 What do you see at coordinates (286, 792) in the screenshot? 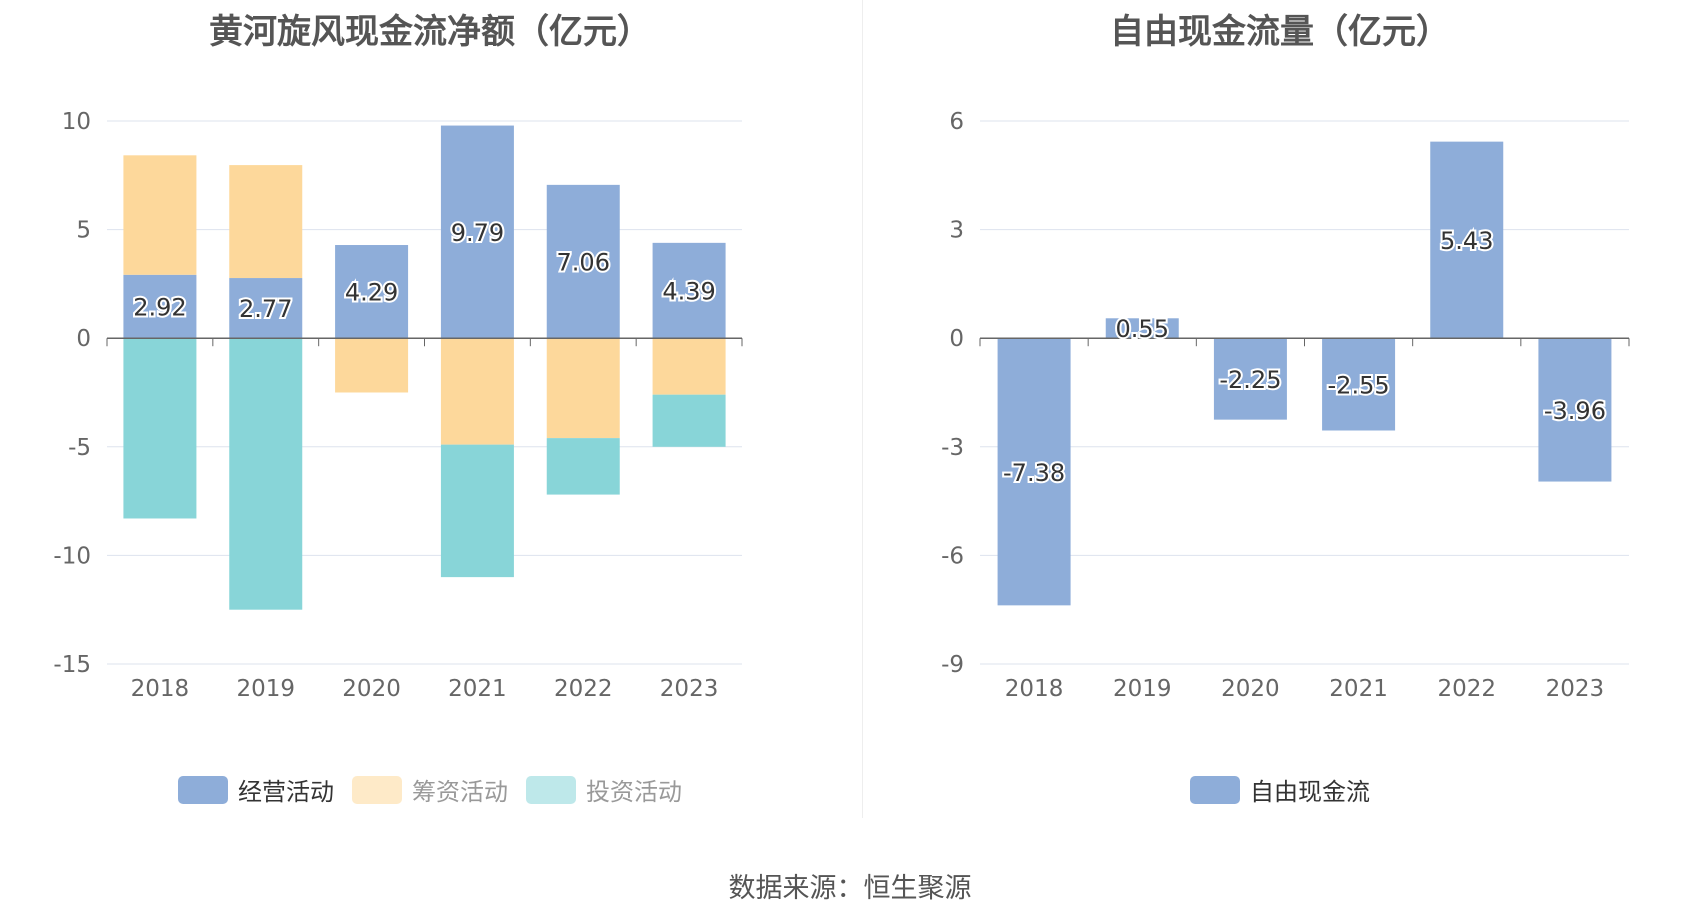
I see `legend-label: 经营活动` at bounding box center [286, 792].